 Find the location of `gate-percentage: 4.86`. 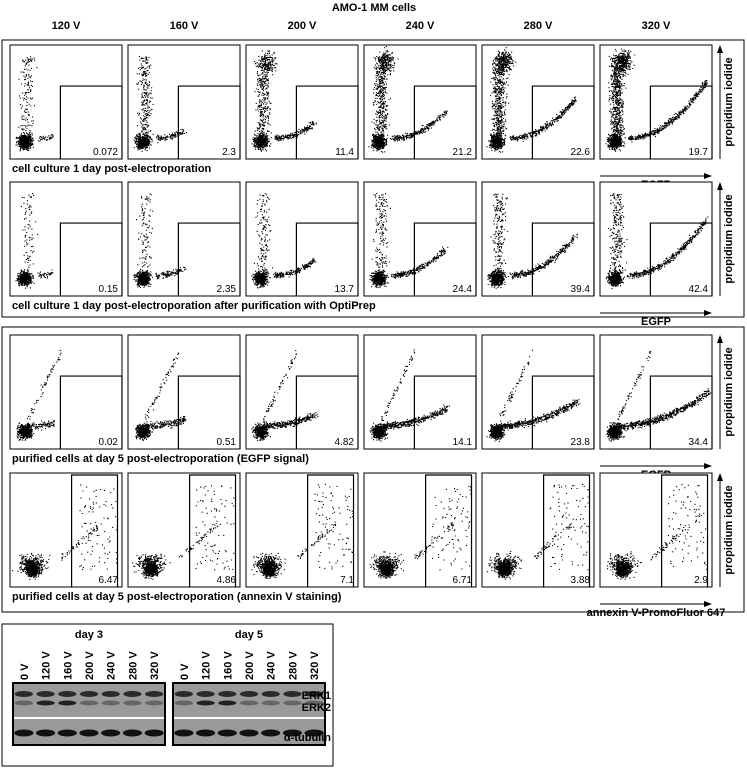

gate-percentage: 4.86 is located at coordinates (227, 580).